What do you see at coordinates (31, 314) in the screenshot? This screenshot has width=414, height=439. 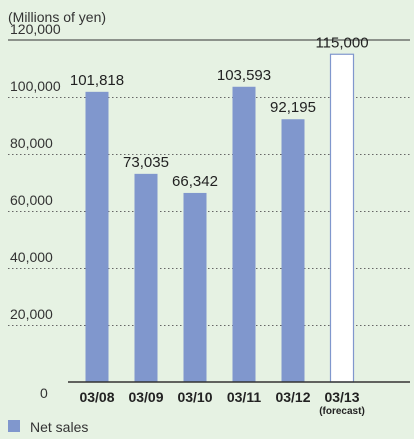 I see `y-tick-label: 20,000` at bounding box center [31, 314].